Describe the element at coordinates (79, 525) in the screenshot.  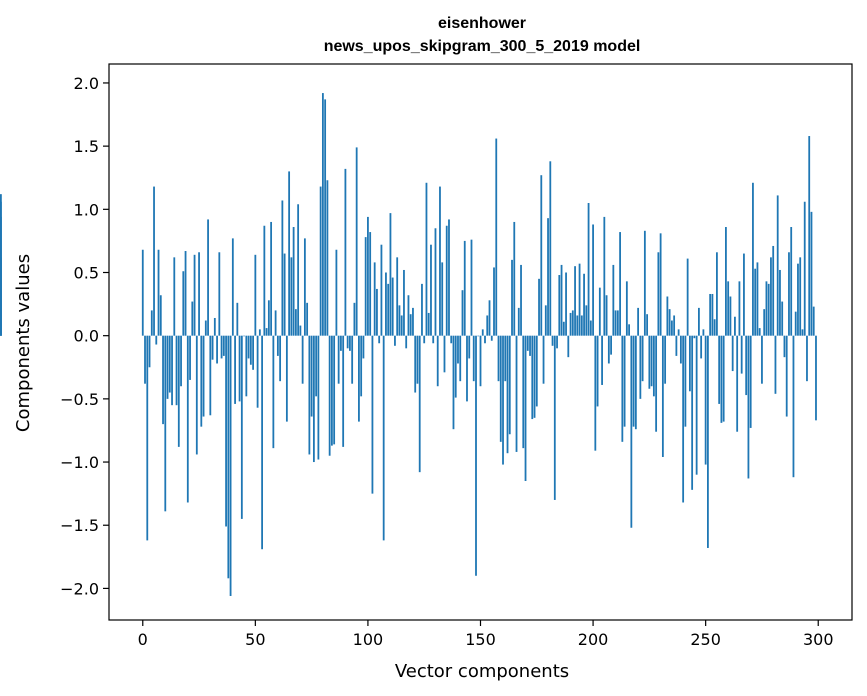
I see `y-tick-label: −1.5` at that location.